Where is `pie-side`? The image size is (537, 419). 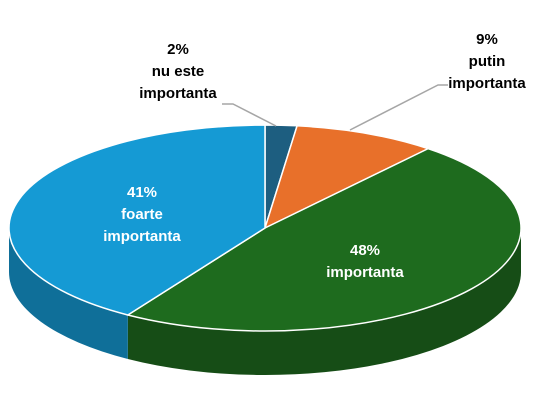
pie-side is located at coordinates (68, 293).